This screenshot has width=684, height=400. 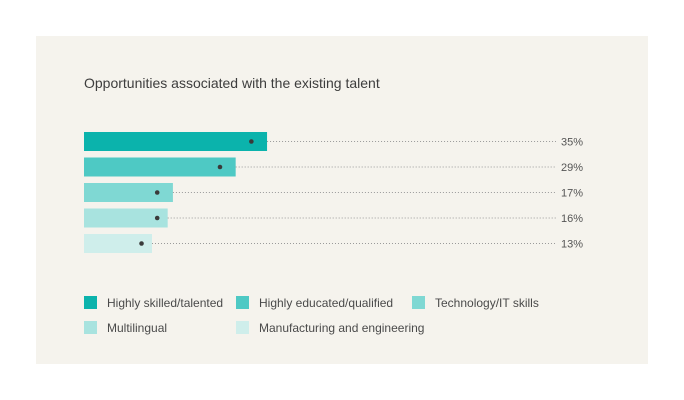 What do you see at coordinates (572, 168) in the screenshot?
I see `value-label-2: 29%` at bounding box center [572, 168].